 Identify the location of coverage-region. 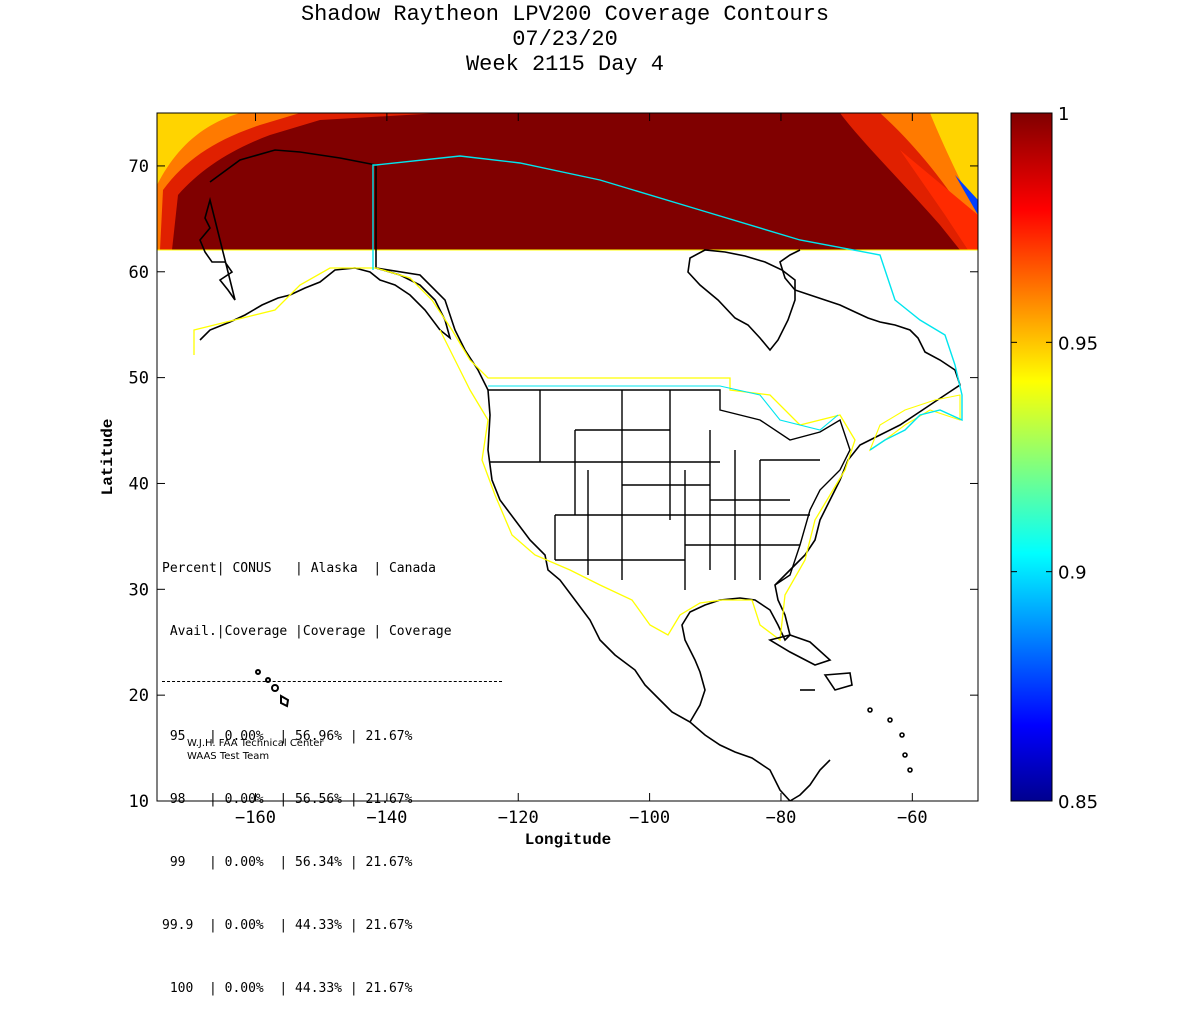
(567, 187).